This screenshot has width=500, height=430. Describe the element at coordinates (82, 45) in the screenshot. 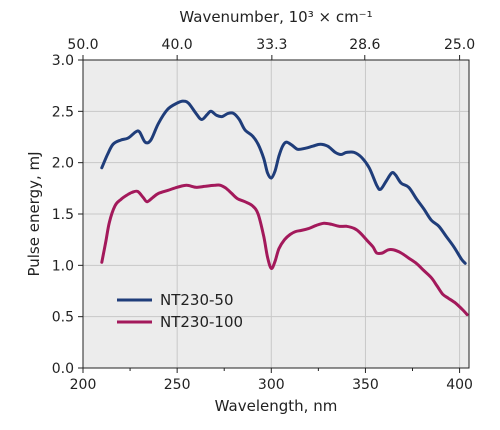

I see `top-tick-label: 50.0` at that location.